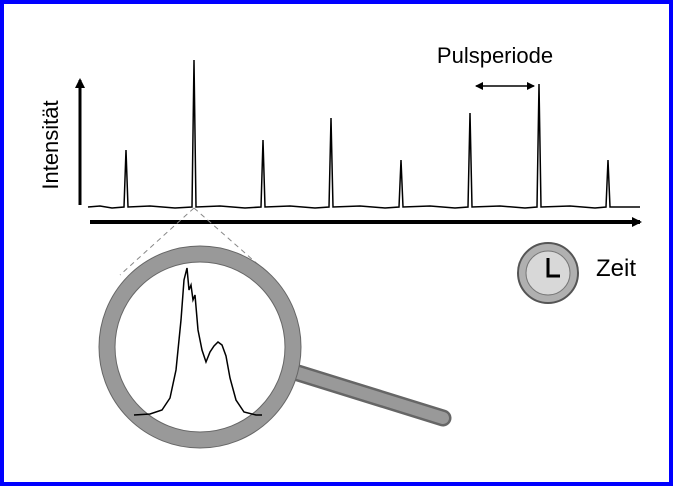 This screenshot has width=673, height=486. Describe the element at coordinates (197, 341) in the screenshot. I see `zoomed-pulse` at that location.